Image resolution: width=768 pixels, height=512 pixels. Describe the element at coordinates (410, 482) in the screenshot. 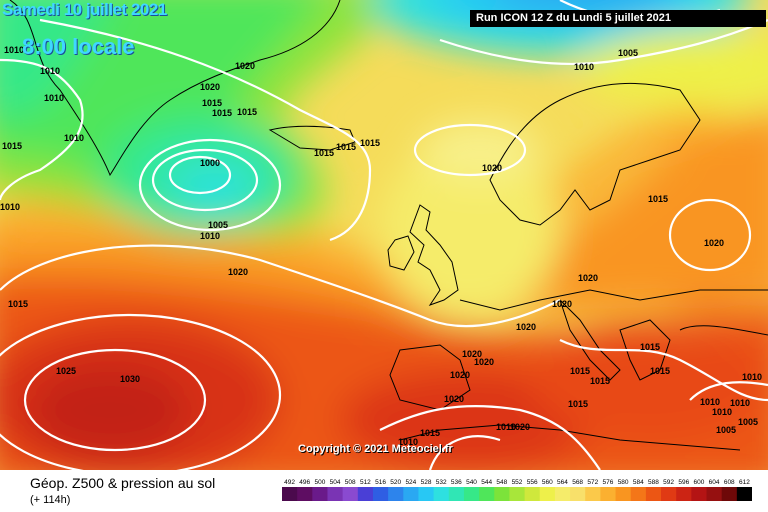

I see `legend-value: 524` at that location.